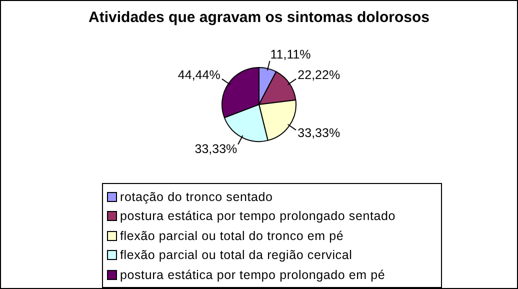 The width and height of the screenshot is (518, 289). What do you see at coordinates (199, 75) in the screenshot?
I see `data-label: 44,44%` at bounding box center [199, 75].